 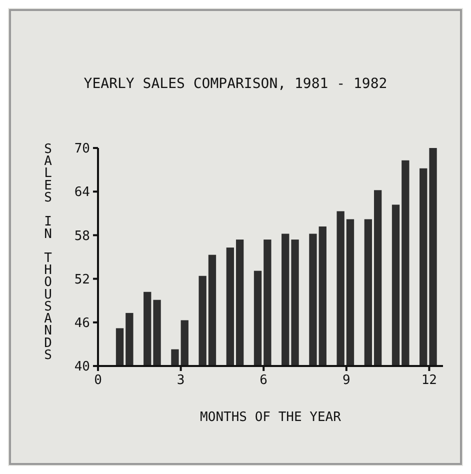 I want to click on y-tick-label: 70, so click(x=82, y=149).